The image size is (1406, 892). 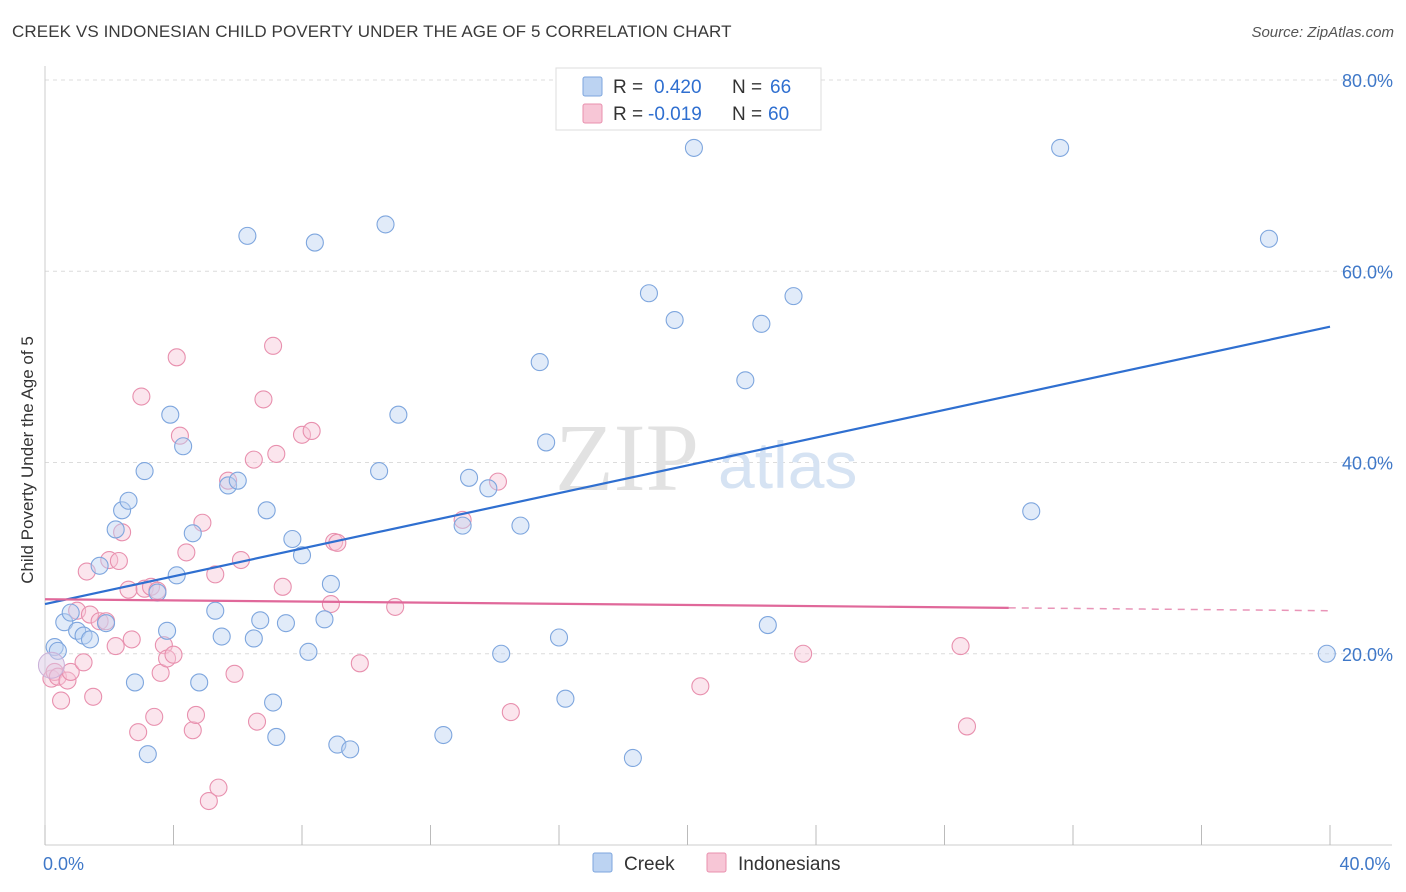 What do you see at coordinates (1367, 655) in the screenshot?
I see `y-tick-label: 20.0%` at bounding box center [1367, 655].